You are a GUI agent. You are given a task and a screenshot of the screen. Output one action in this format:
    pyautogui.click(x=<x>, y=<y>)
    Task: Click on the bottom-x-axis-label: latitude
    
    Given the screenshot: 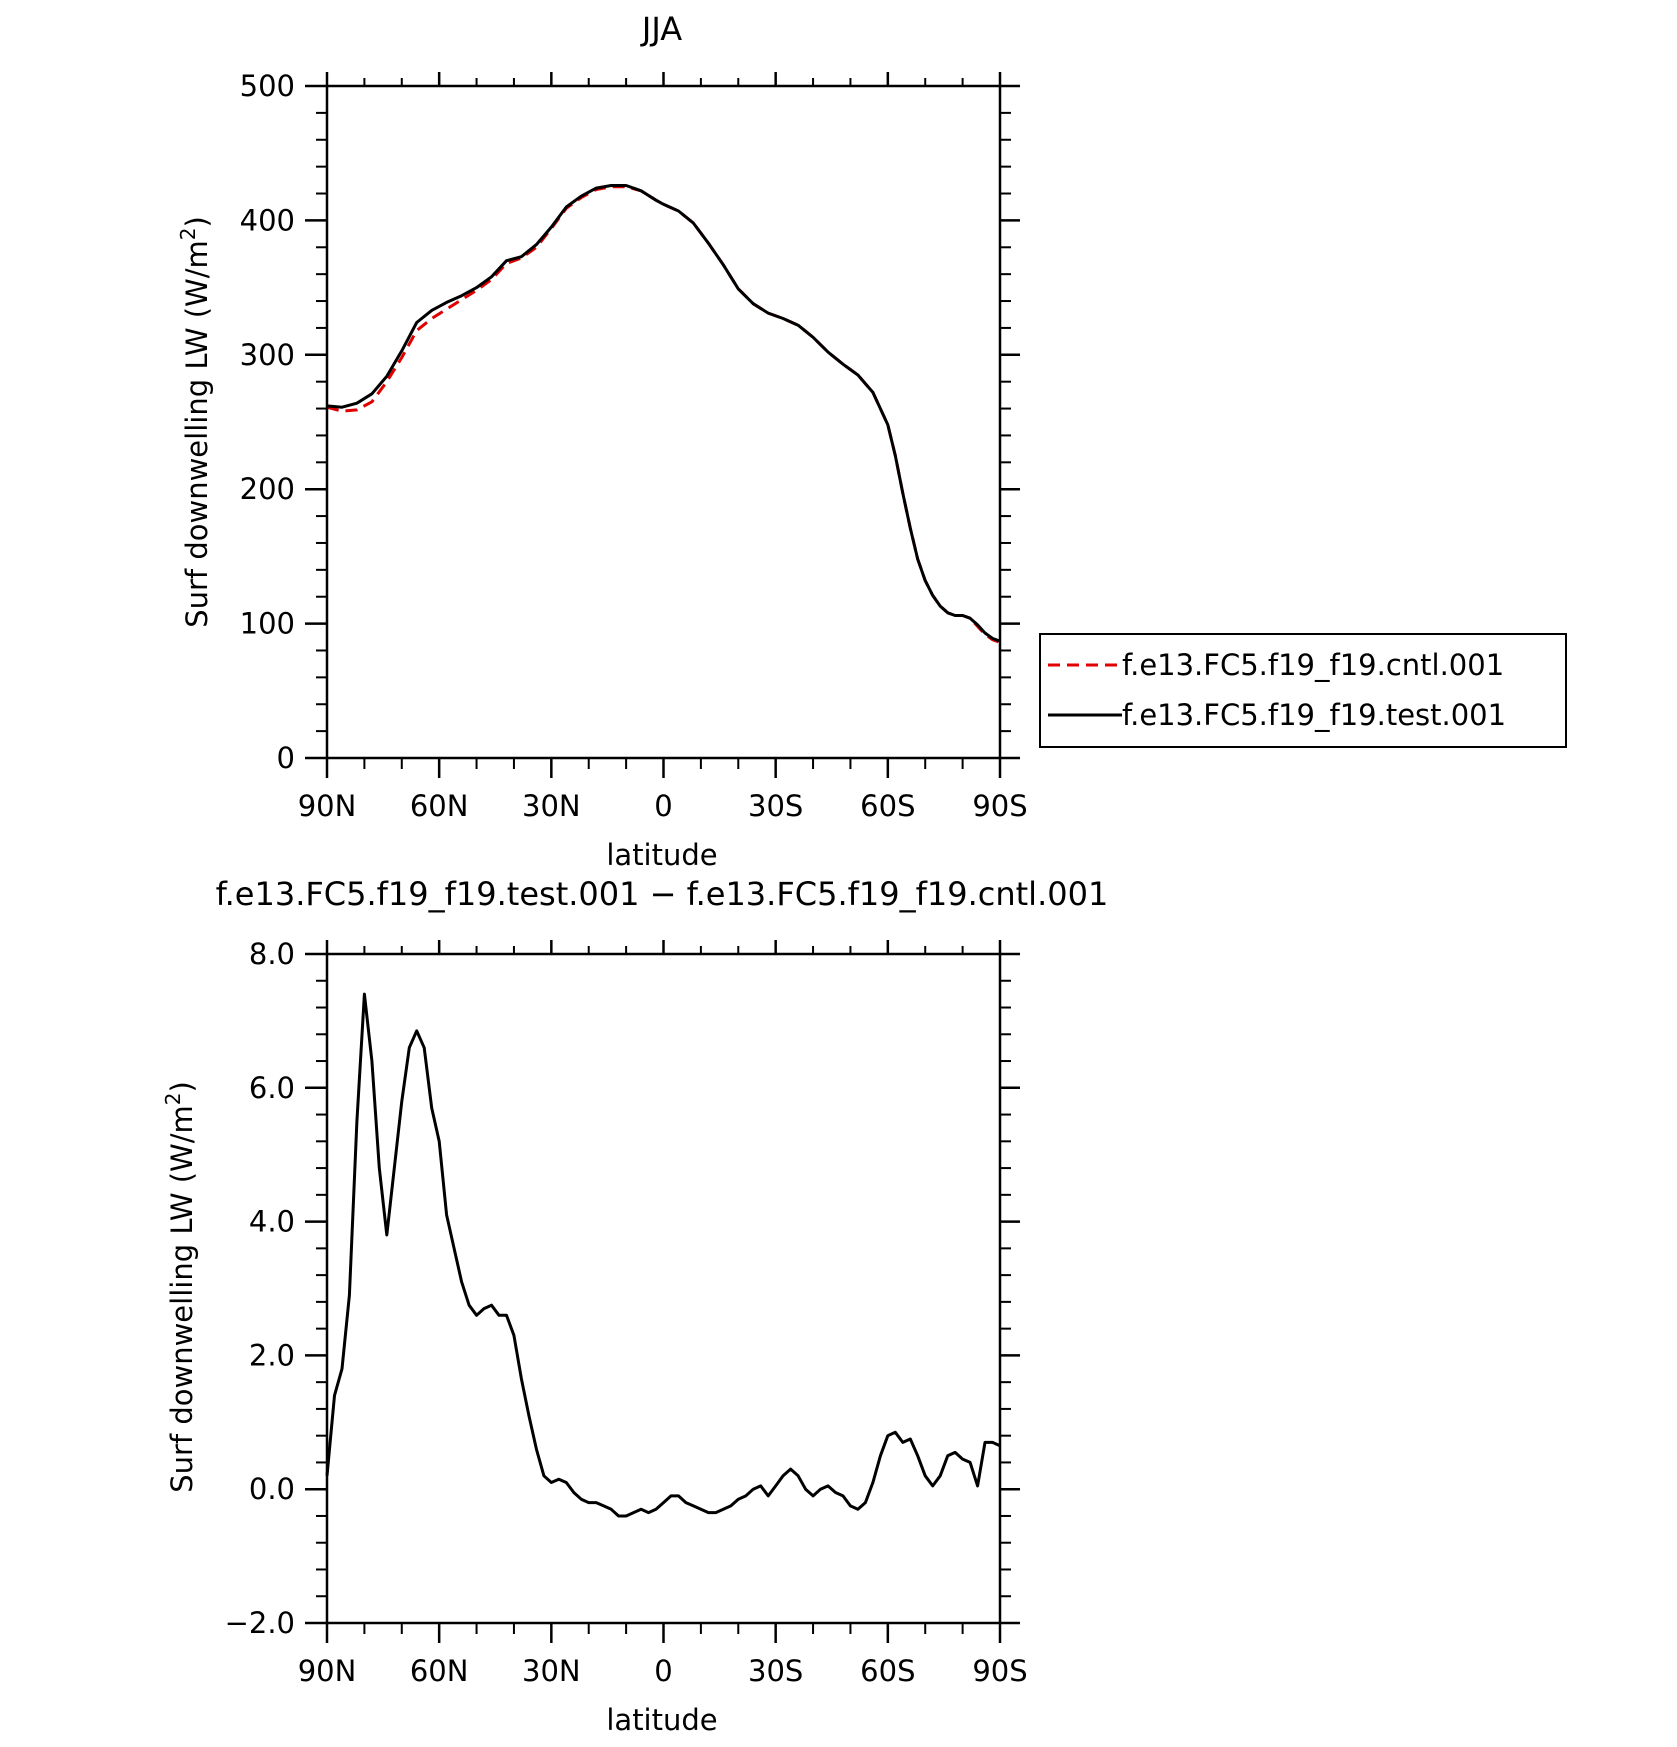 What is the action you would take?
    pyautogui.click(x=661, y=1720)
    